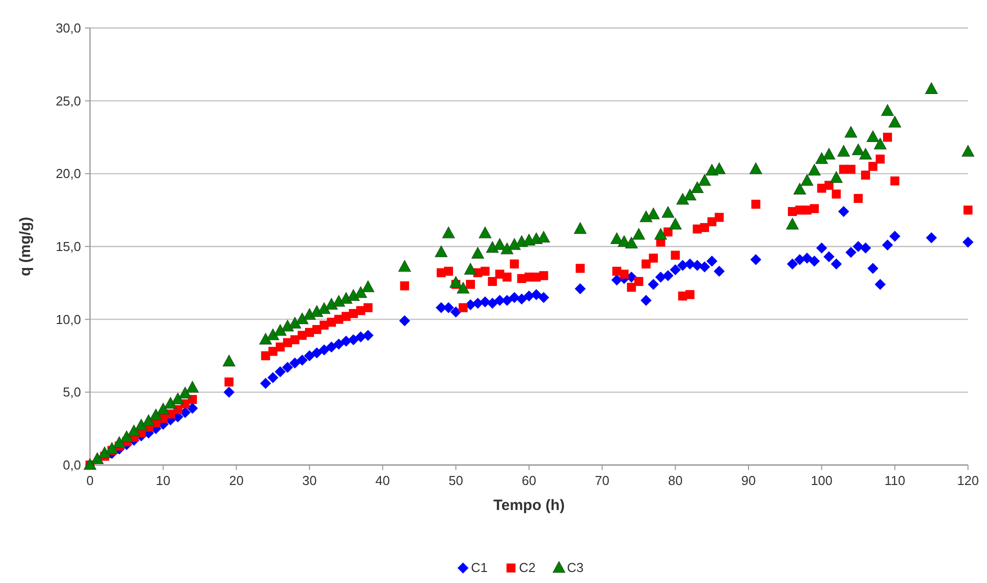 The image size is (987, 583). I want to click on y-tick-label: 15,0, so click(68, 246).